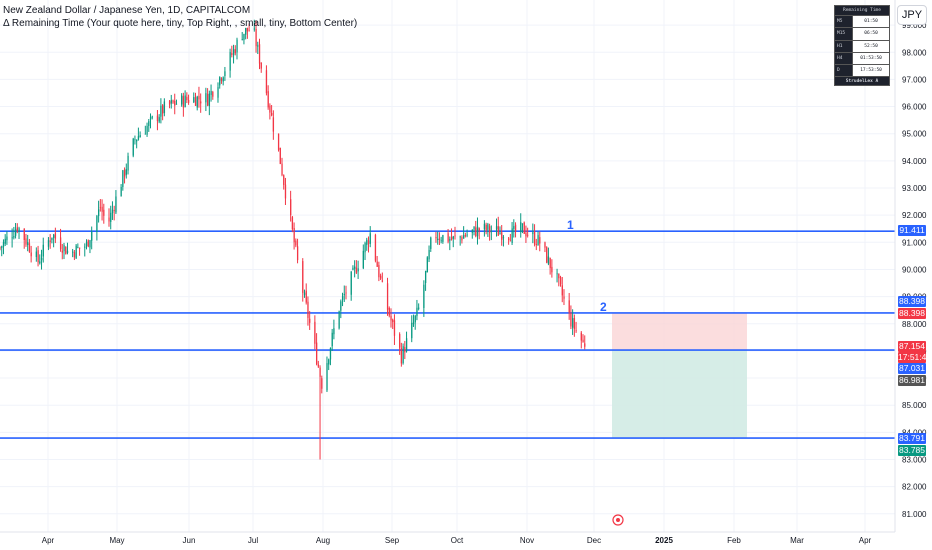 This screenshot has height=550, width=932. I want to click on y-tick-label: 84.000, so click(914, 432).